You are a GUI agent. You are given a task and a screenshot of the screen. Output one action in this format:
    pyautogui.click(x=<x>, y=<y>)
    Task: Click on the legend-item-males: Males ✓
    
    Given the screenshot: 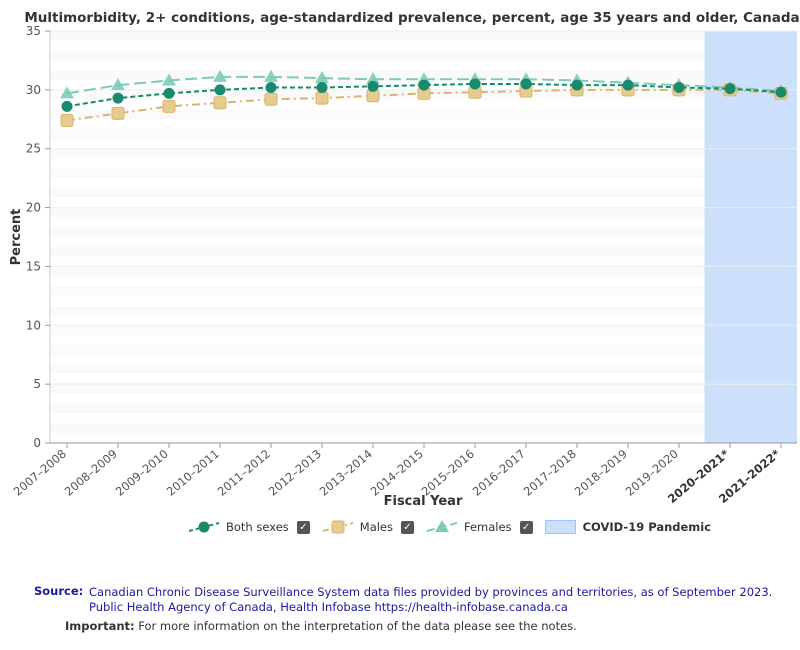 What is the action you would take?
    pyautogui.click(x=368, y=527)
    